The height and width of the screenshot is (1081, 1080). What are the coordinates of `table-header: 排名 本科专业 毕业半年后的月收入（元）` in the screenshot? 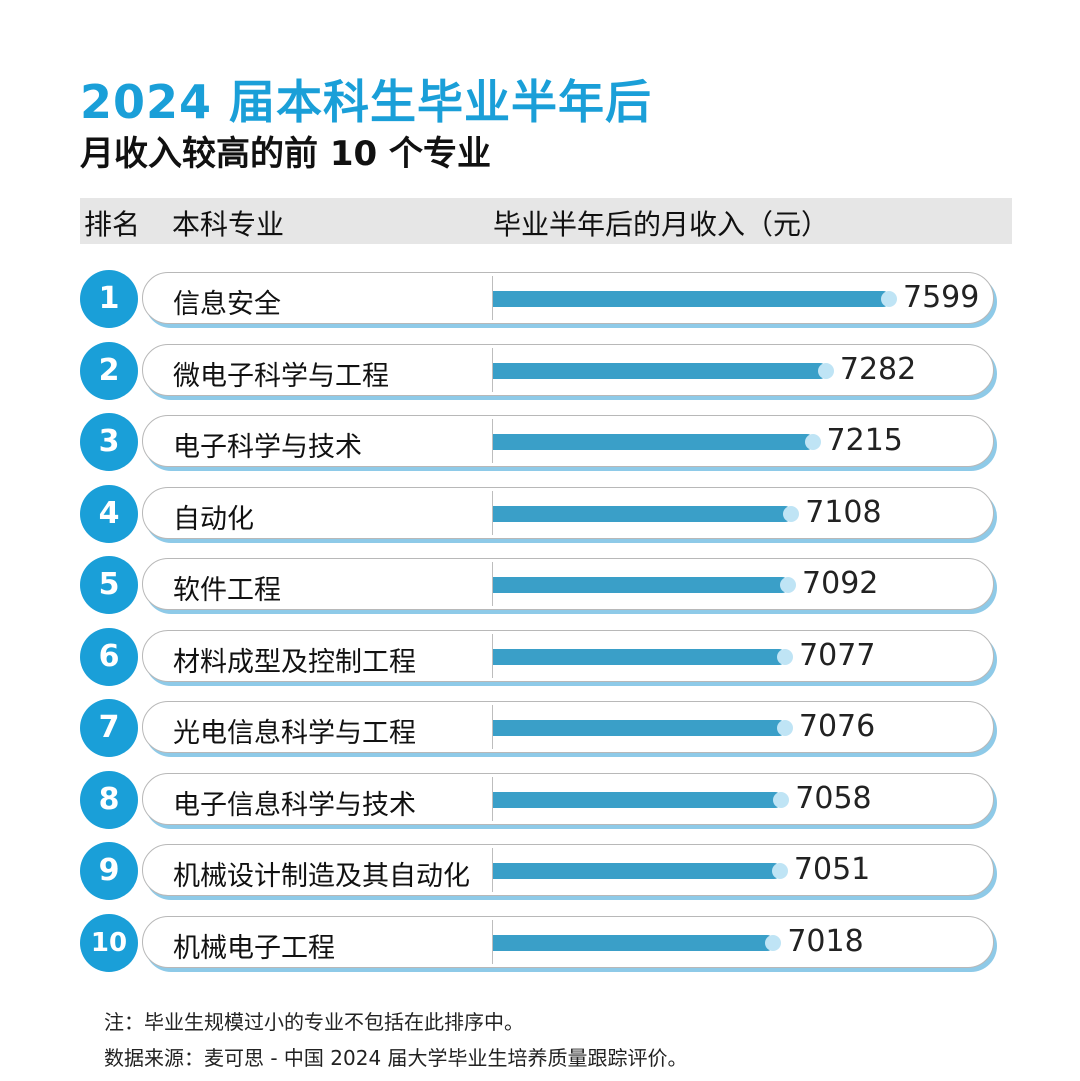 It's located at (546, 221).